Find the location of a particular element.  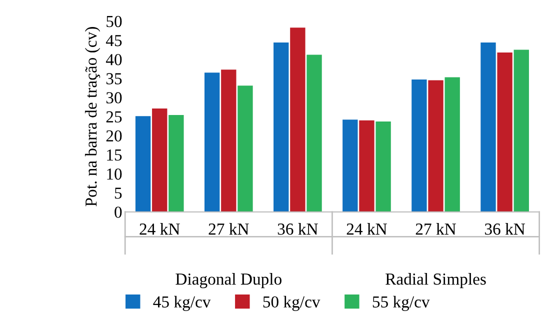

y-tick-label: 25 is located at coordinates (114, 116).